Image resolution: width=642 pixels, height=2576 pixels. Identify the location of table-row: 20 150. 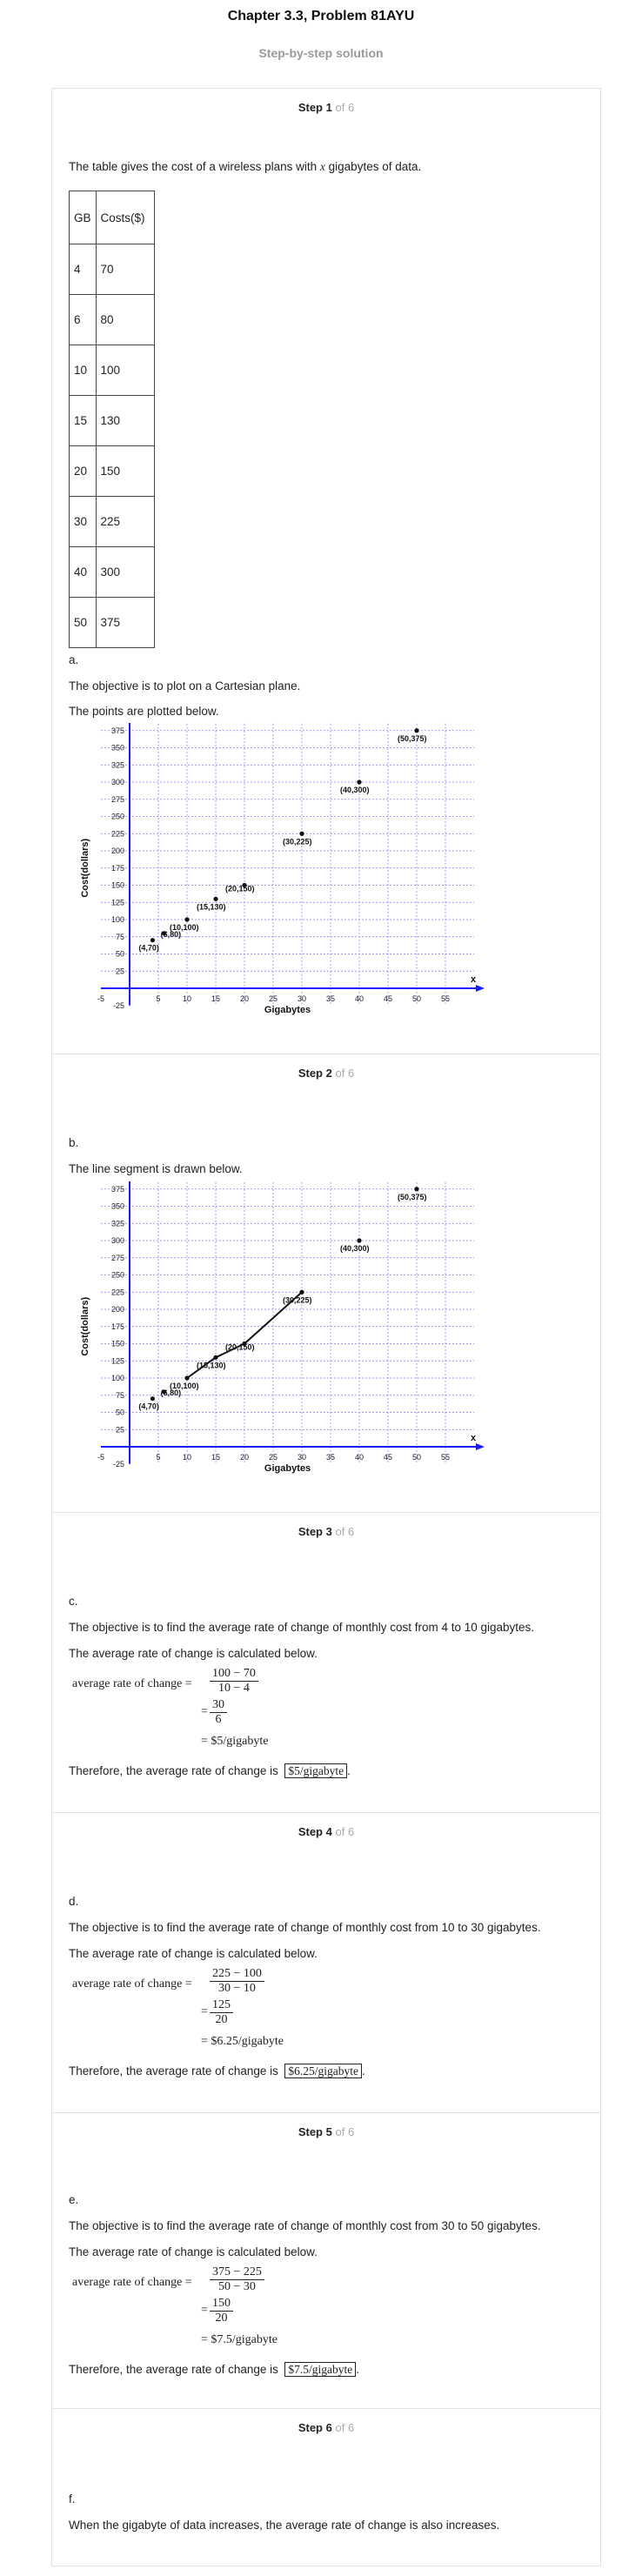
(112, 471).